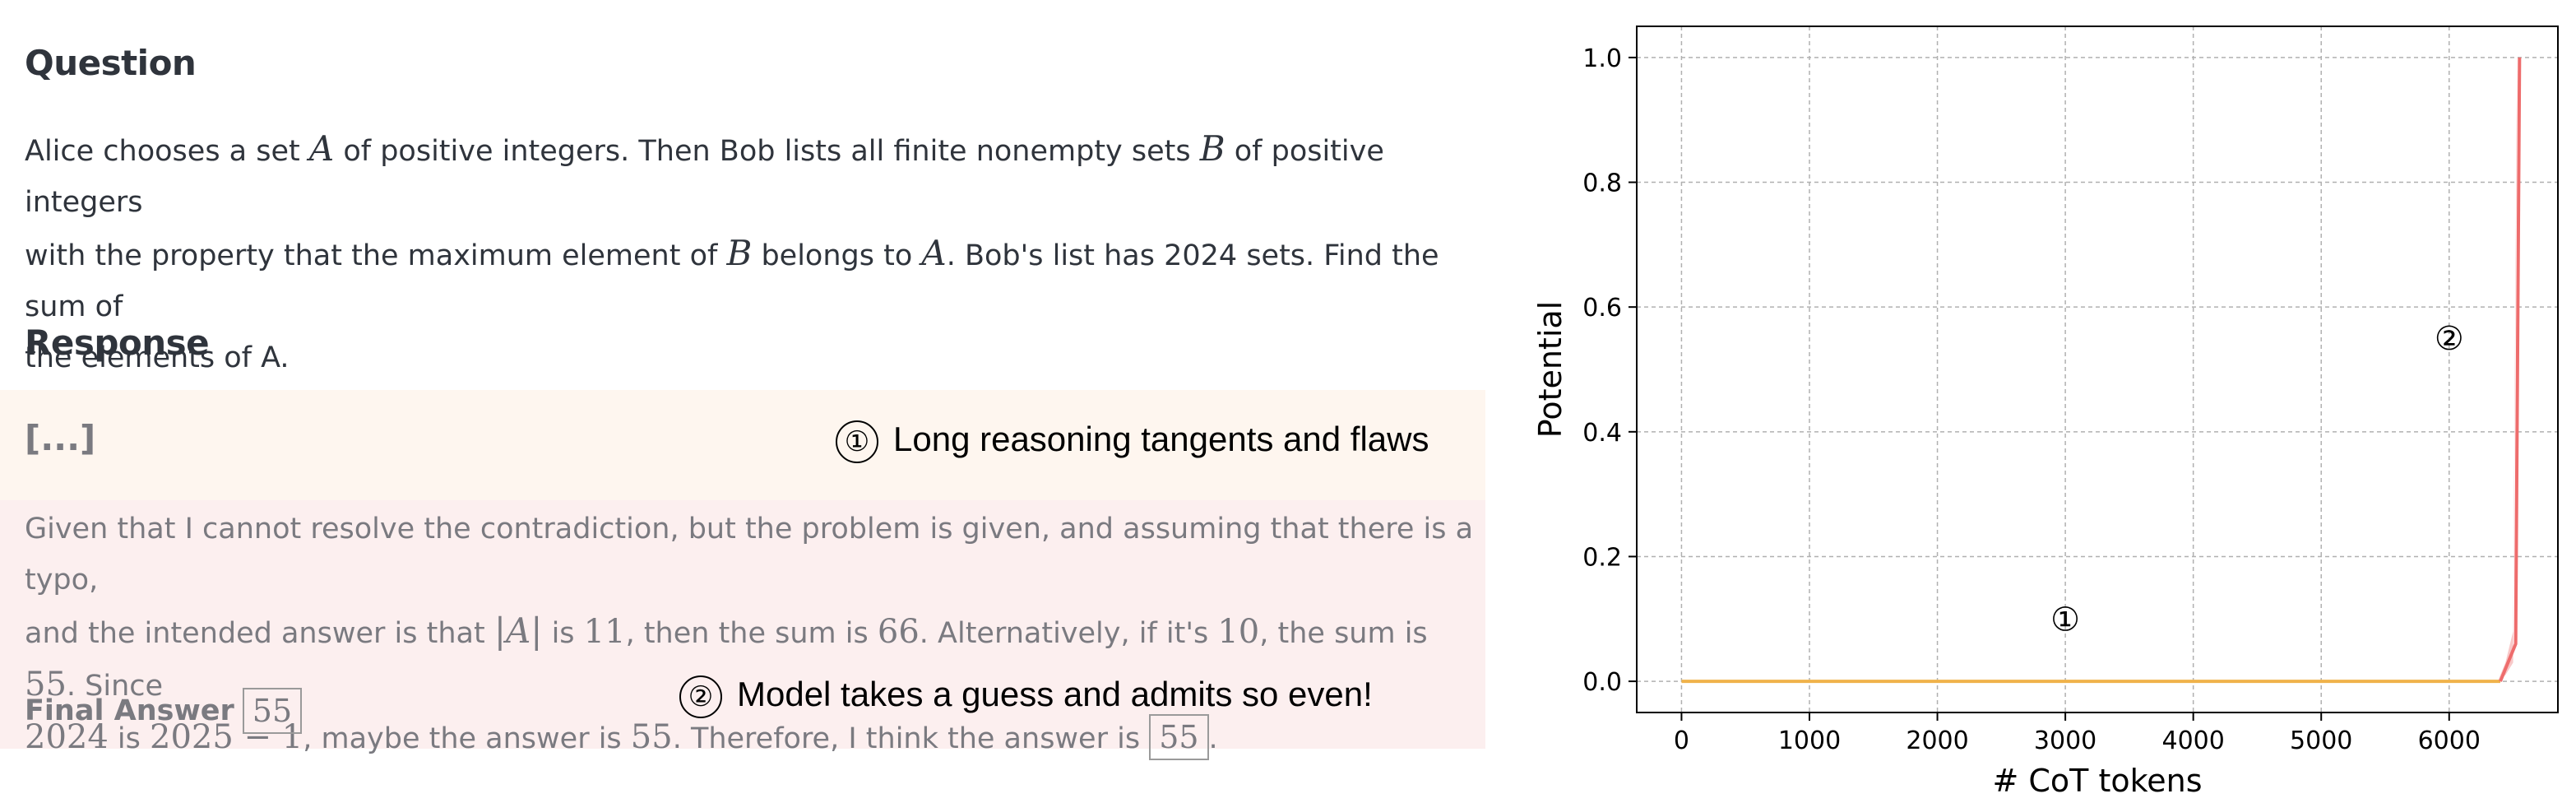  What do you see at coordinates (2097, 781) in the screenshot?
I see `x-axis-label: # CoT tokens` at bounding box center [2097, 781].